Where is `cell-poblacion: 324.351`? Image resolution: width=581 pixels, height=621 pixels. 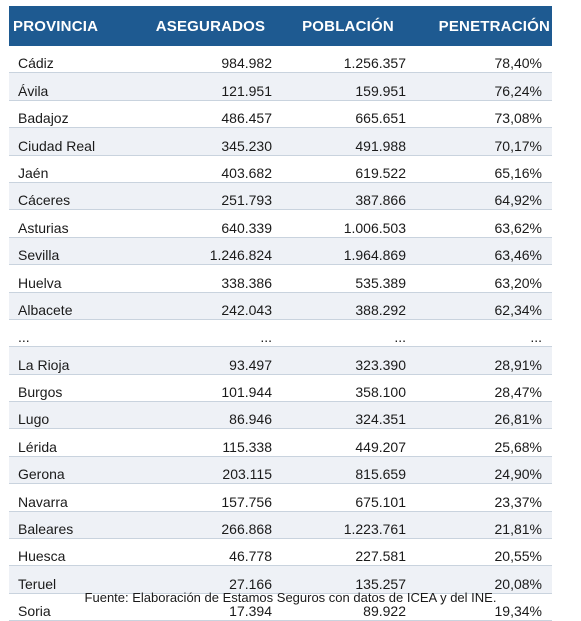 cell-poblacion: 324.351 is located at coordinates (348, 415).